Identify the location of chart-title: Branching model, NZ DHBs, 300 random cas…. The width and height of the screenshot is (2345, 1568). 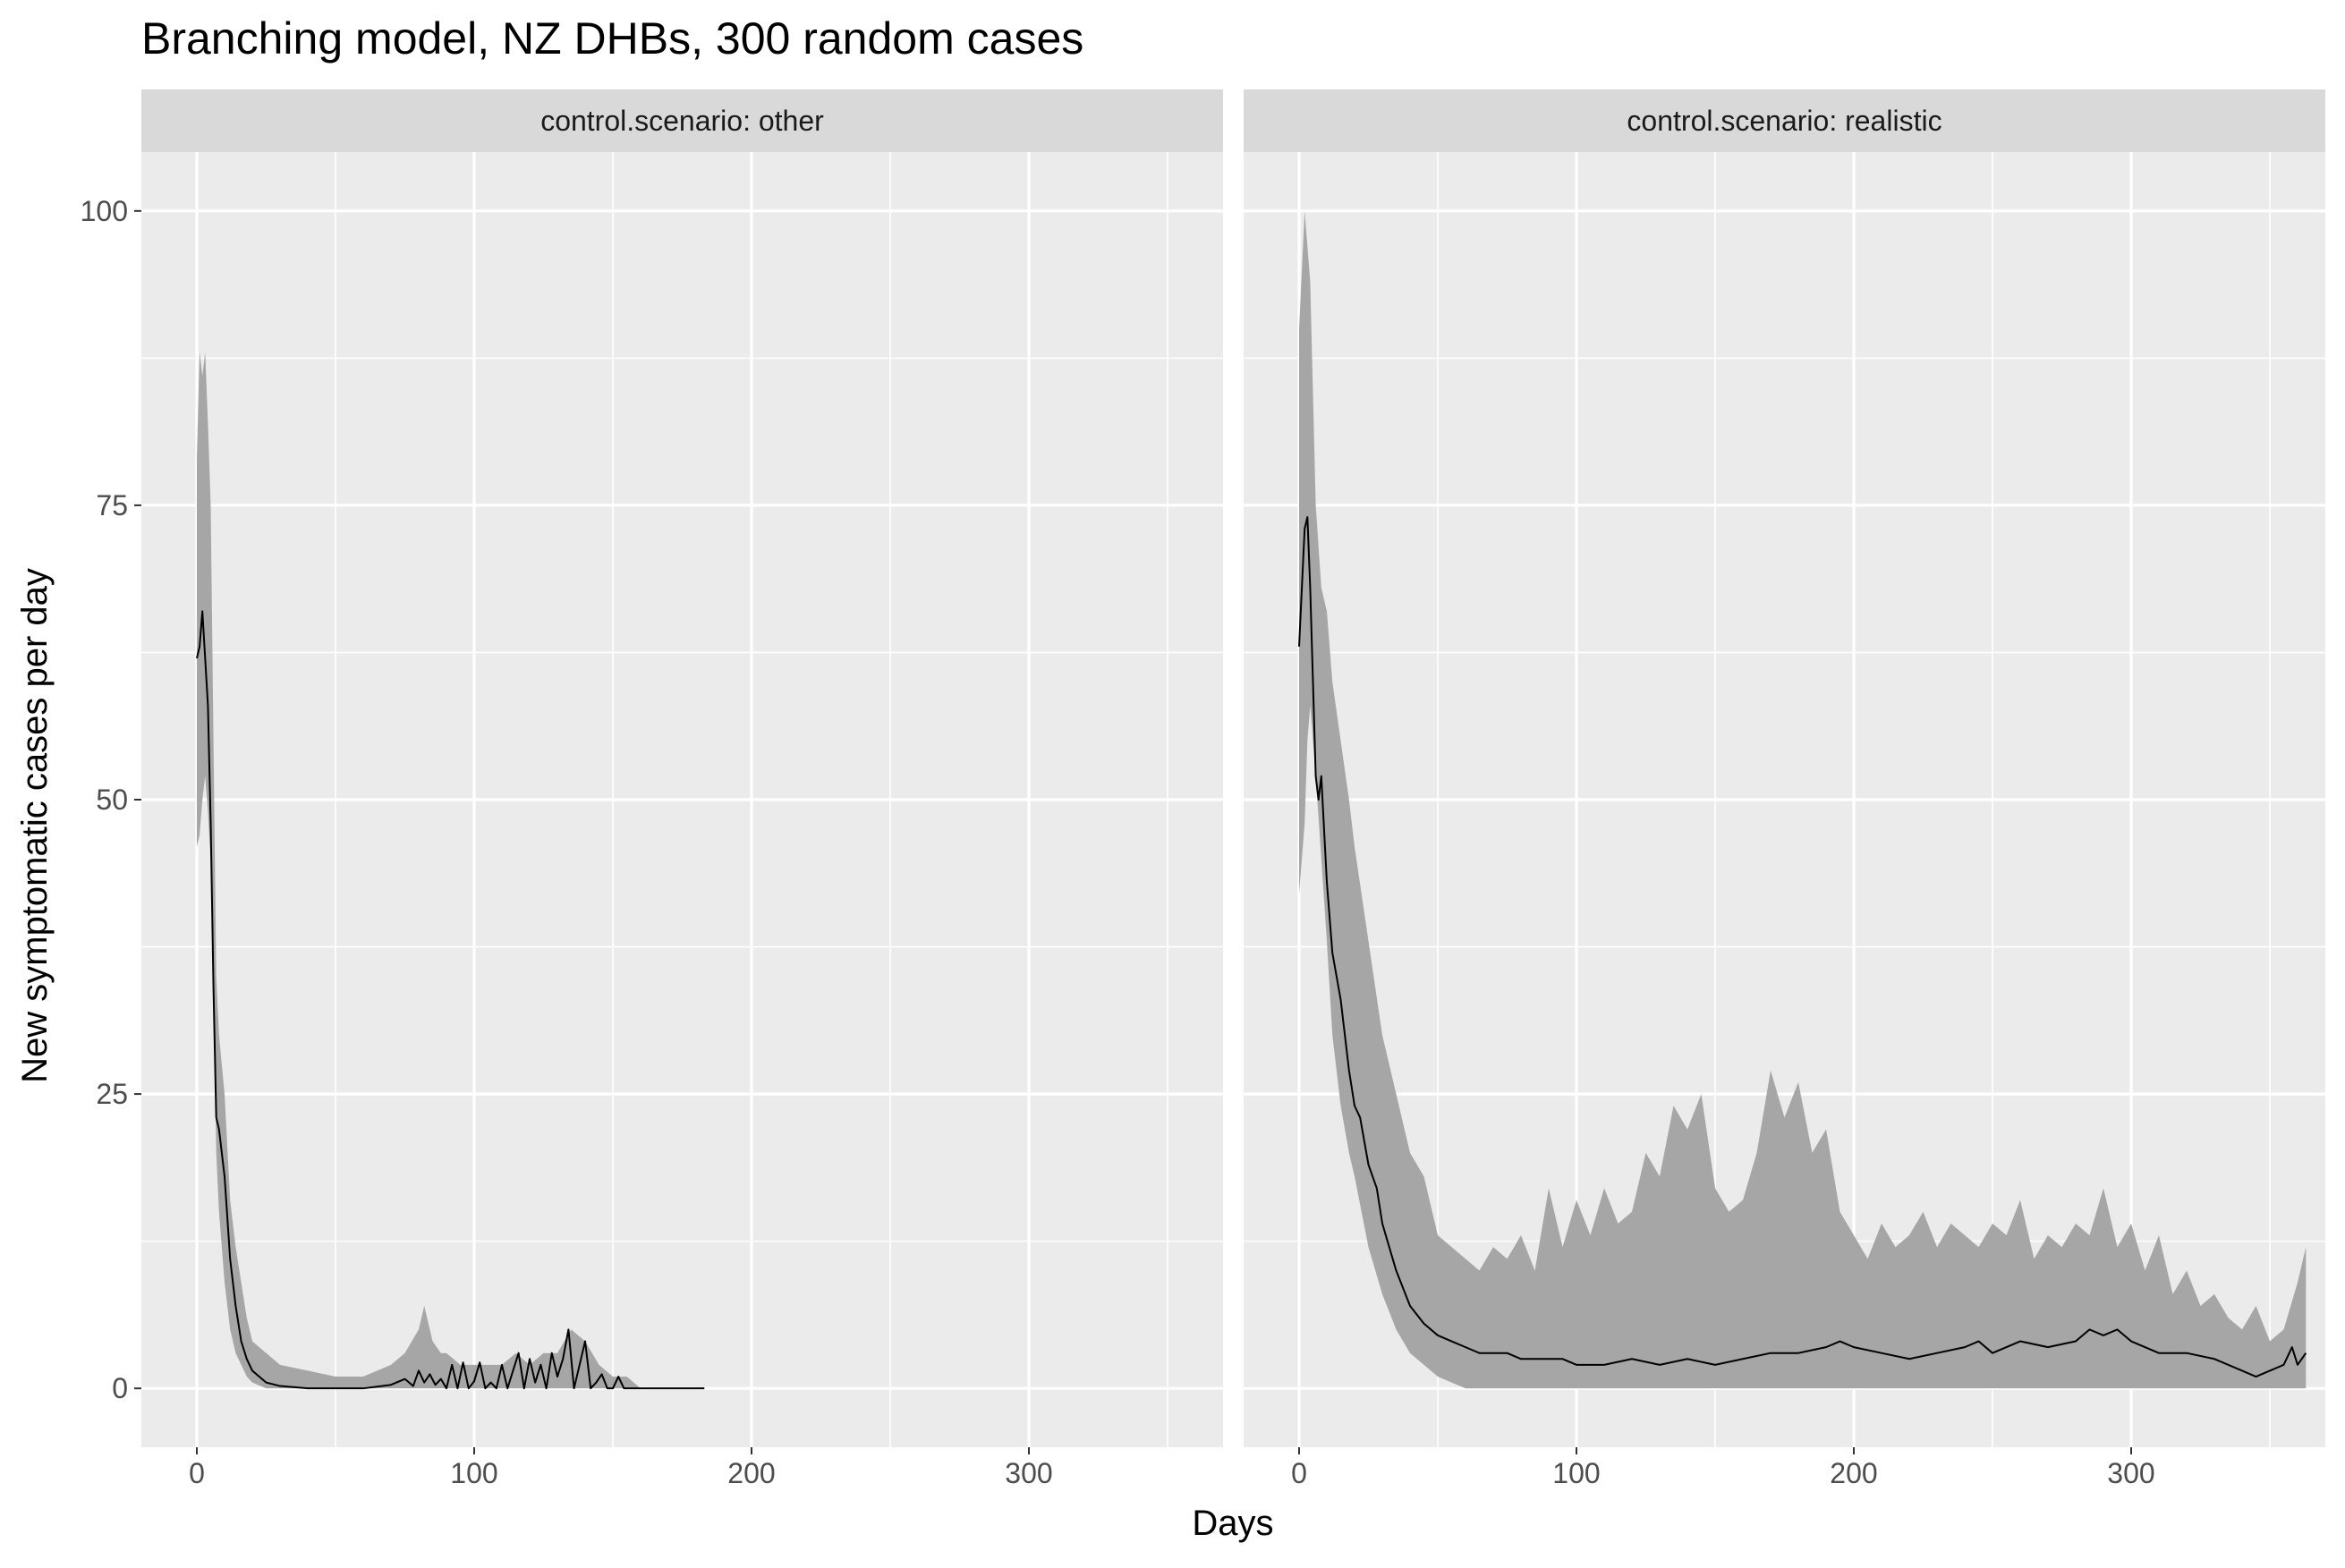
(612, 38).